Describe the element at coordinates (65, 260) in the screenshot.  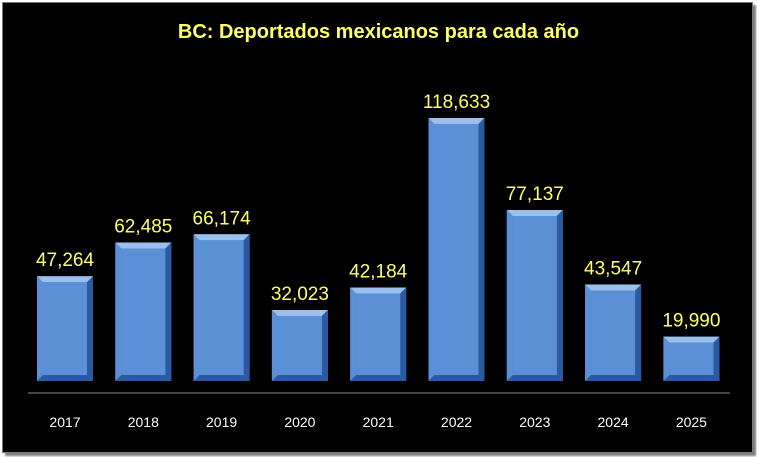
I see `data-label-2017: 47,264` at that location.